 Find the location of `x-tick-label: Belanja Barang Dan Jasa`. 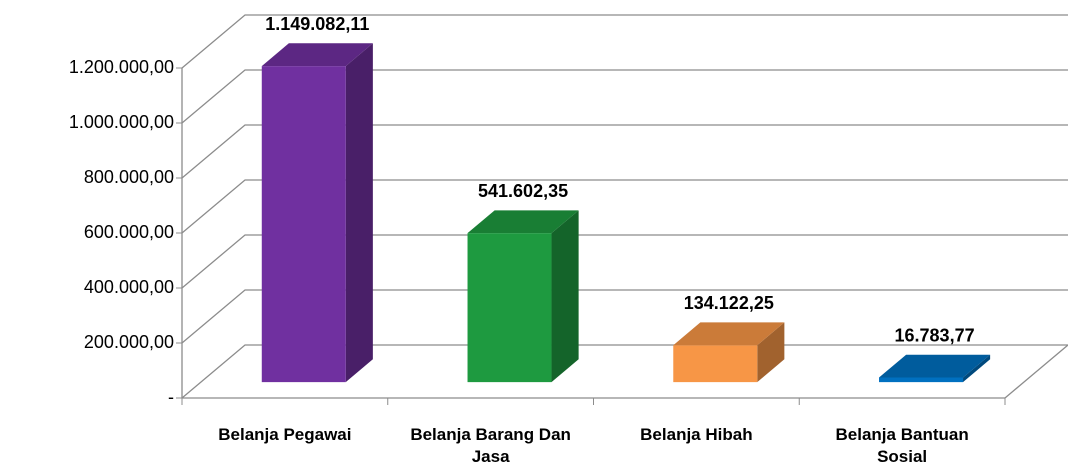

x-tick-label: Belanja Barang Dan Jasa is located at coordinates (490, 445).